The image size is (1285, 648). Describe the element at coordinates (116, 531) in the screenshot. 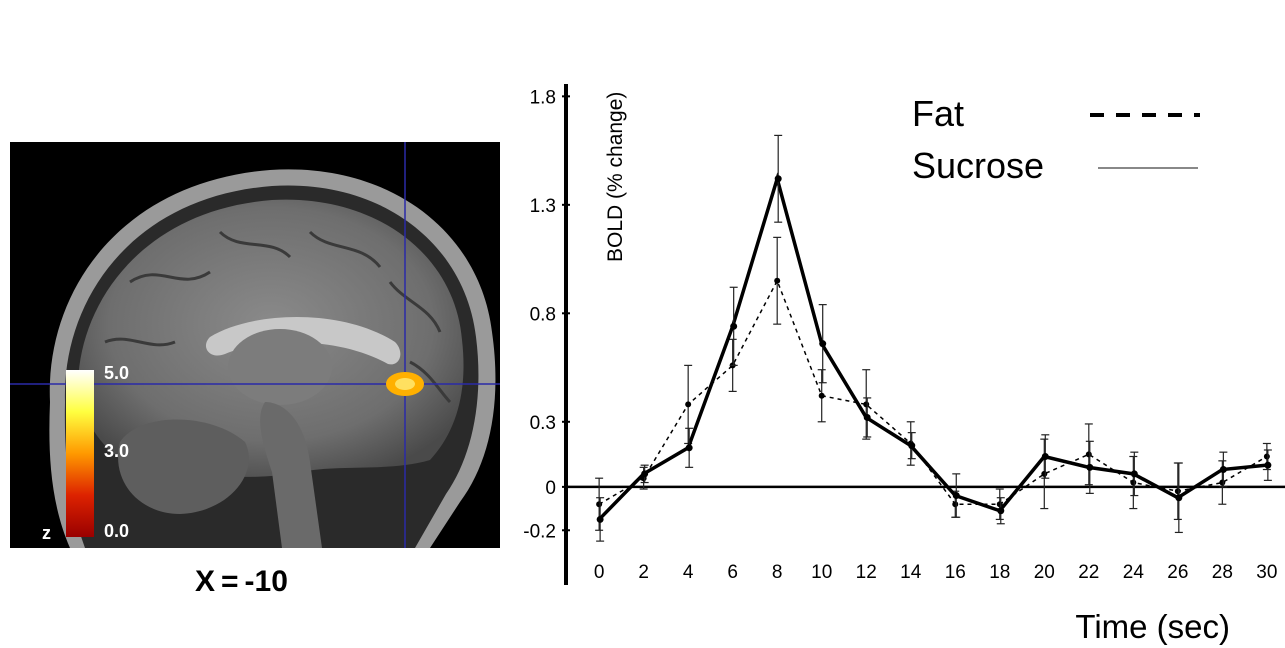

I see `colorbar-min-label: 0.0` at that location.